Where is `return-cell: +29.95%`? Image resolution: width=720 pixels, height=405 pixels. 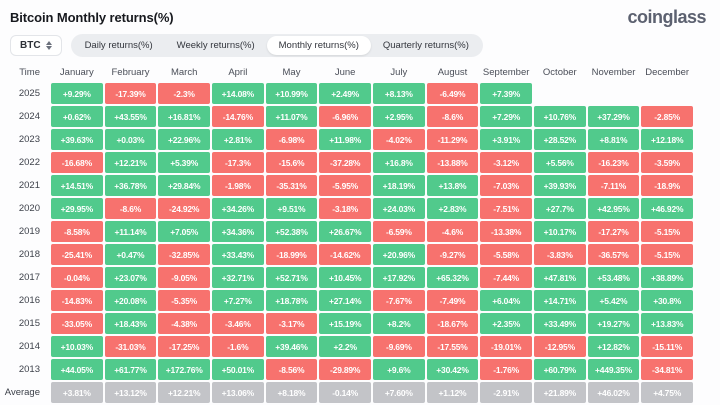 return-cell: +29.95% is located at coordinates (77, 208).